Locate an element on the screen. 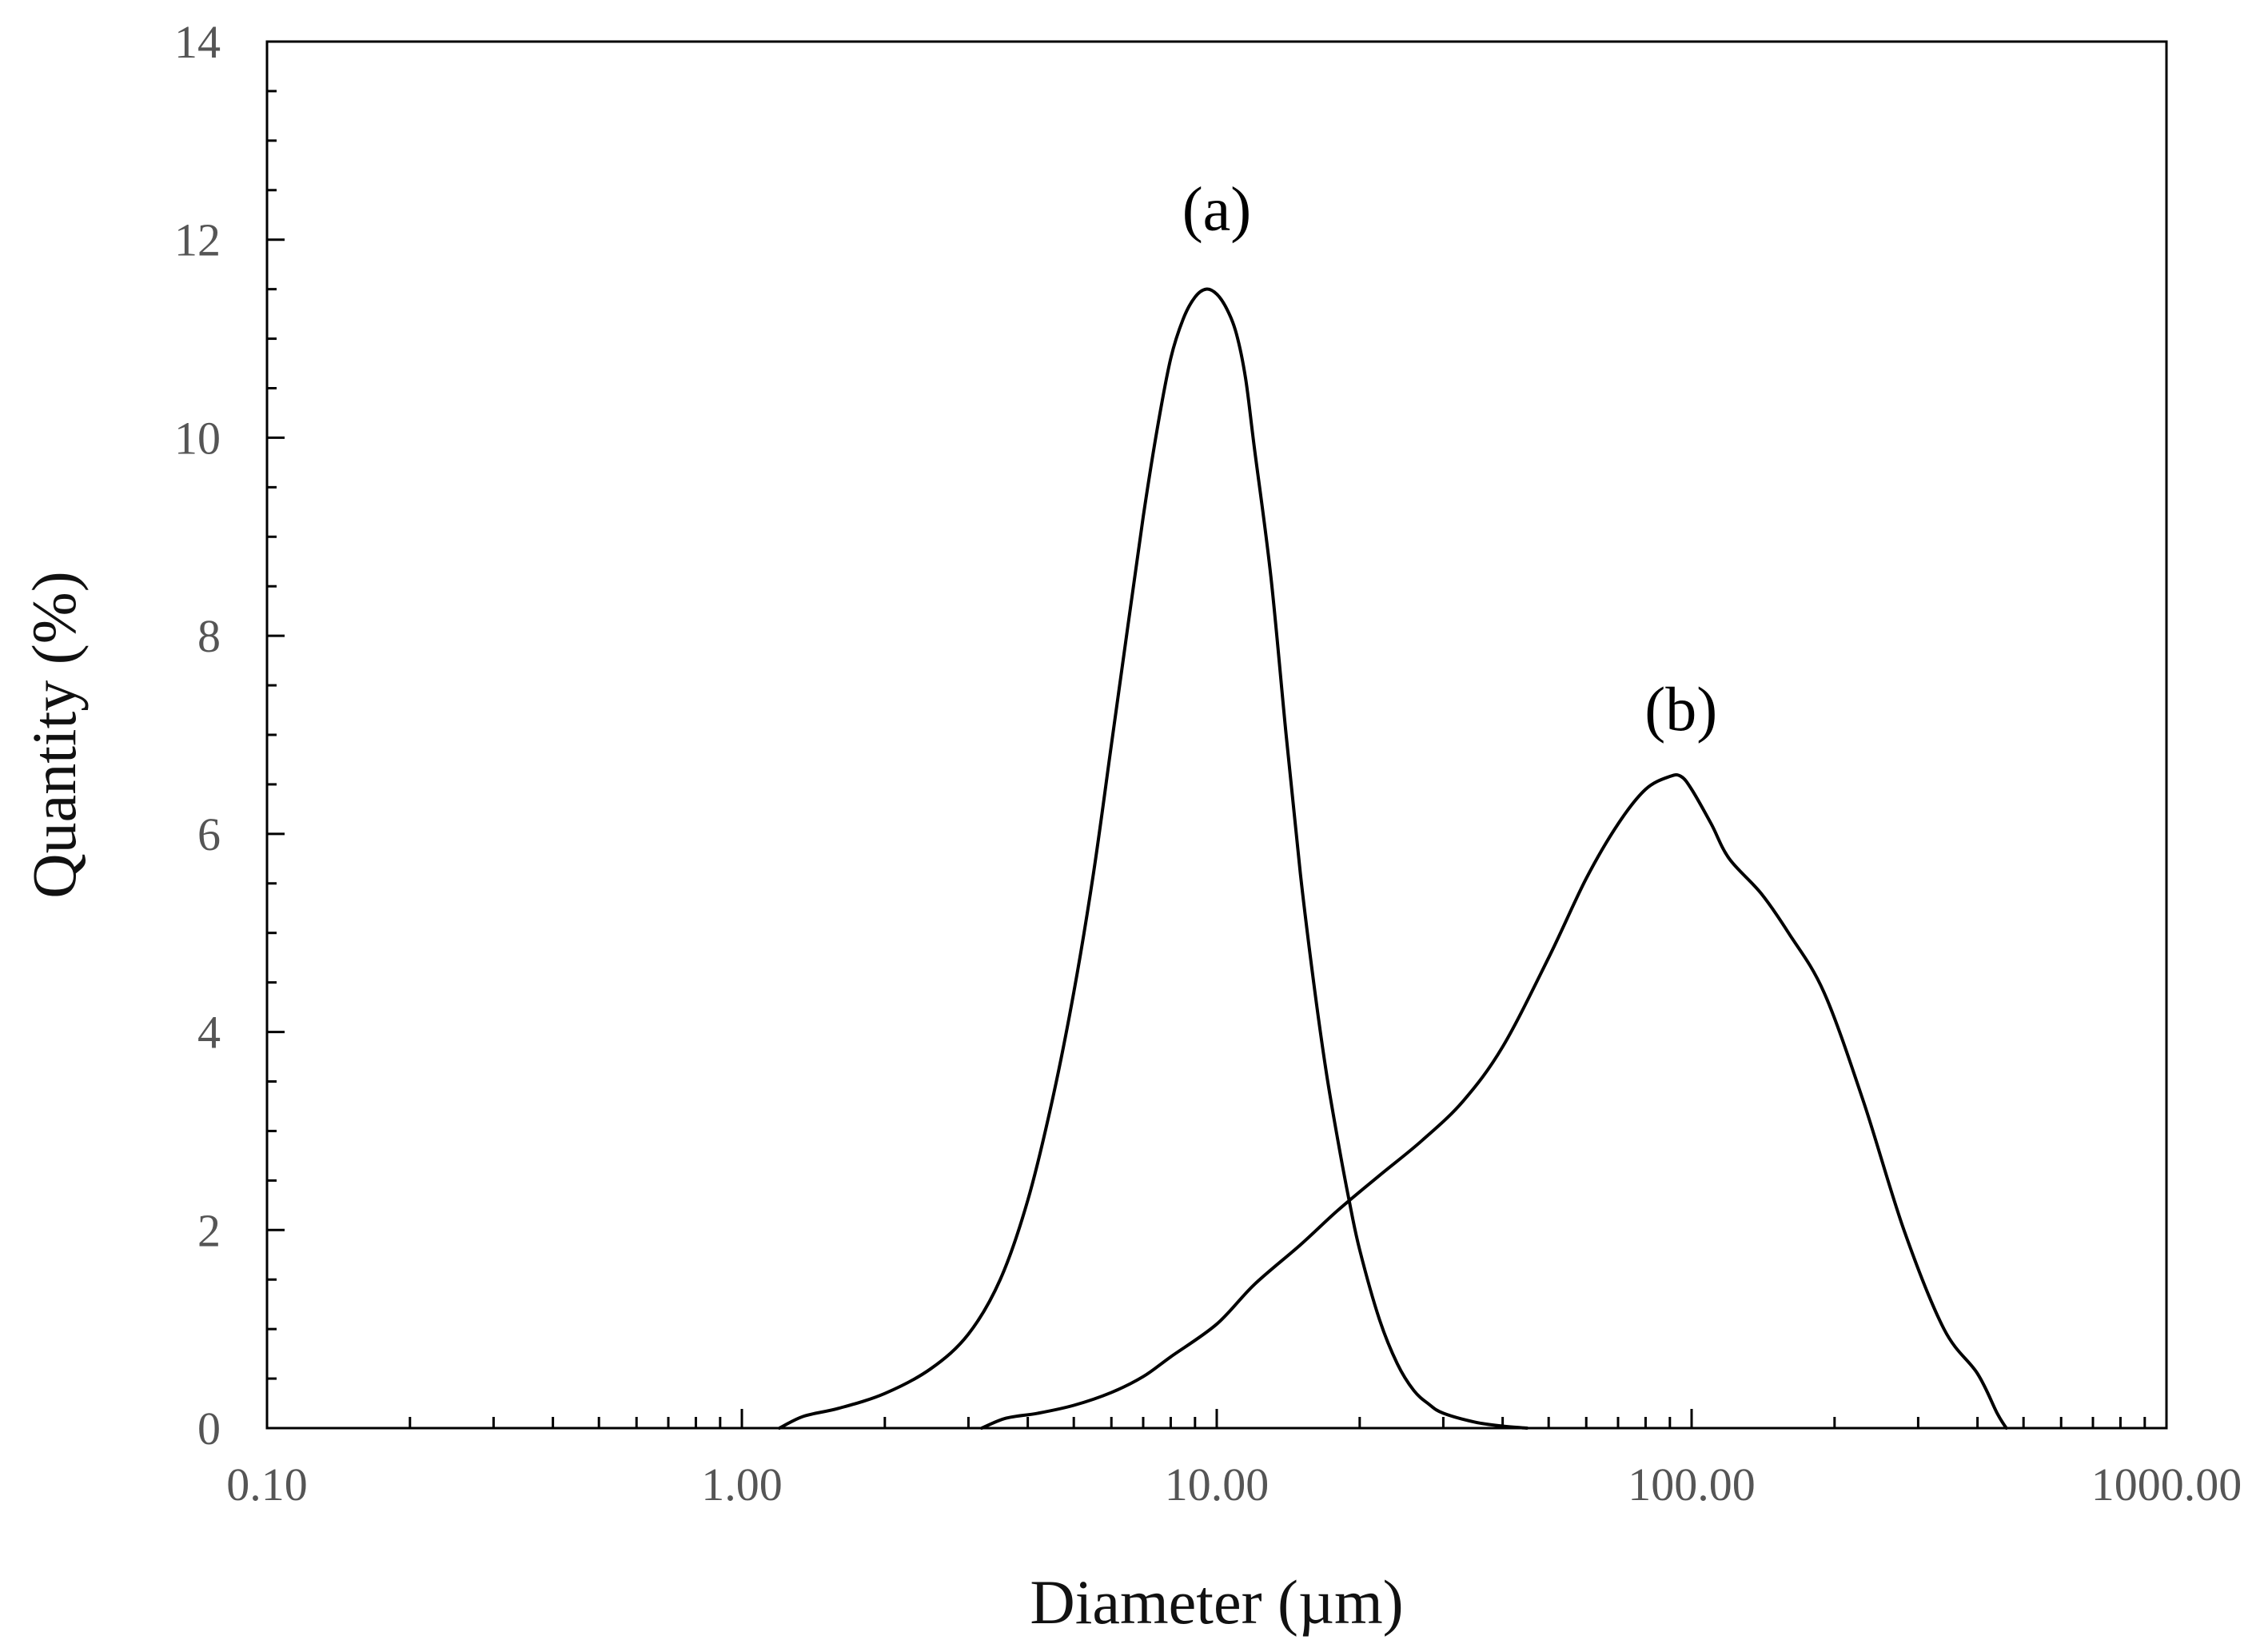 The height and width of the screenshot is (1644, 2268). x-tick-label: 1.00 is located at coordinates (742, 1484).